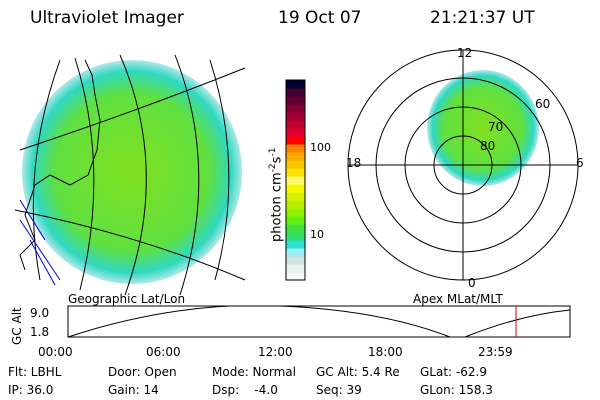 This screenshot has width=600, height=400. I want to click on mlat-80: 80, so click(488, 146).